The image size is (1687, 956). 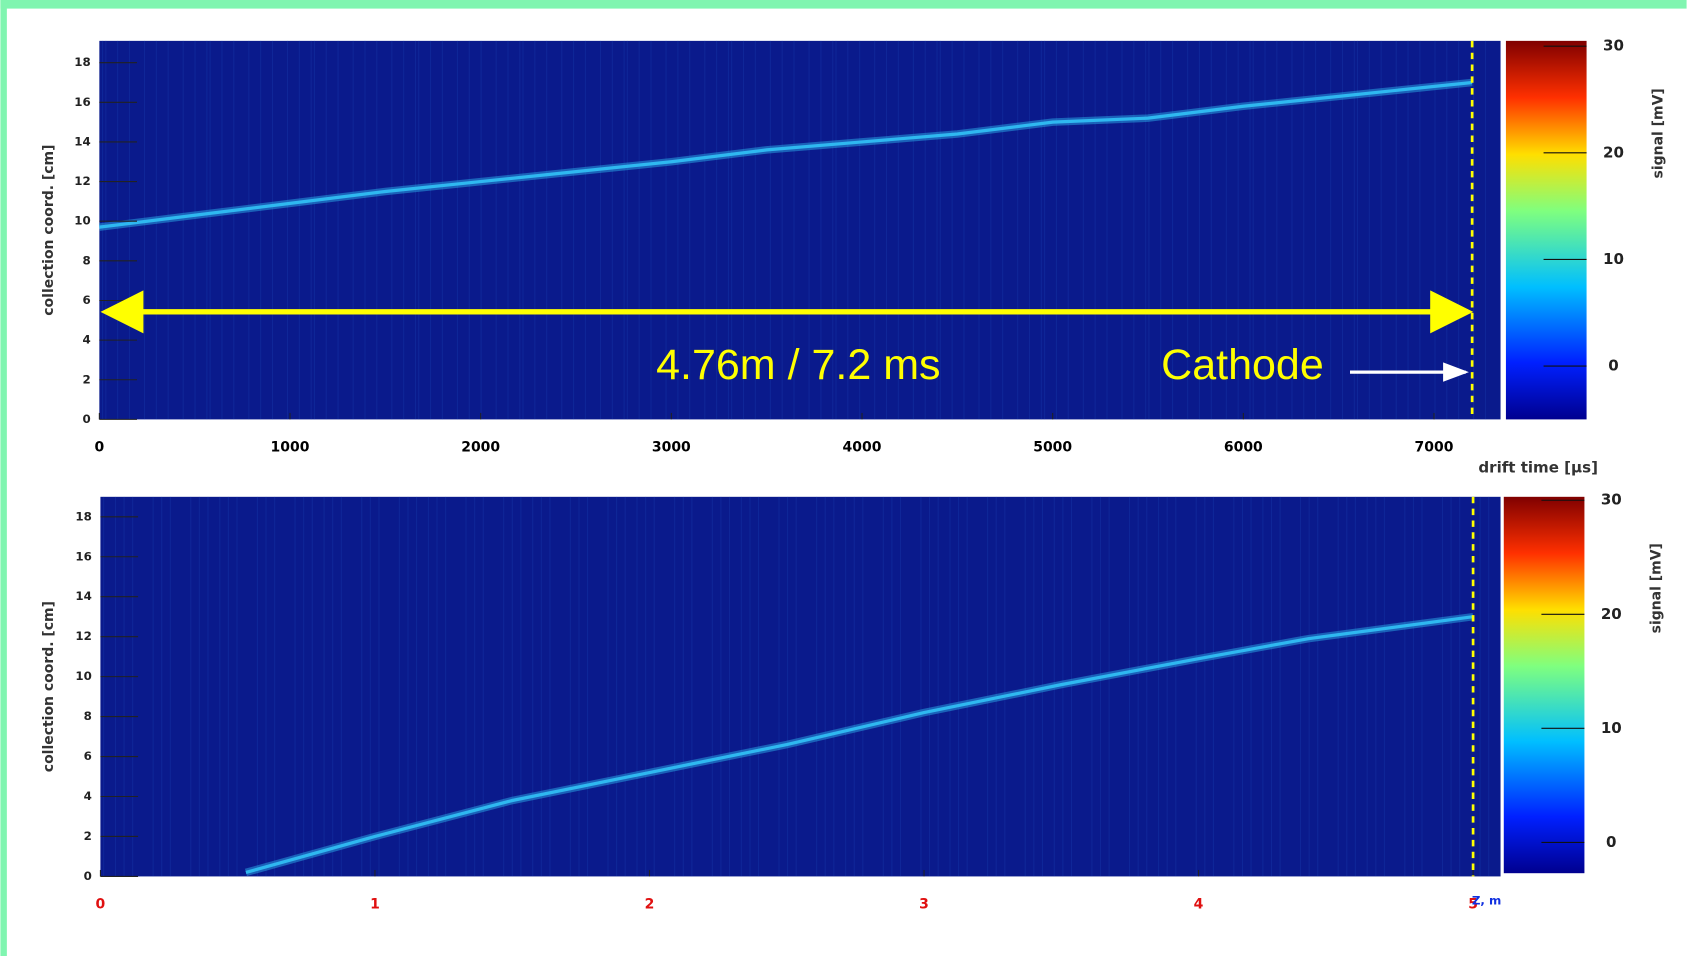 What do you see at coordinates (1434, 447) in the screenshot?
I see `x-tick-label: 7000` at bounding box center [1434, 447].